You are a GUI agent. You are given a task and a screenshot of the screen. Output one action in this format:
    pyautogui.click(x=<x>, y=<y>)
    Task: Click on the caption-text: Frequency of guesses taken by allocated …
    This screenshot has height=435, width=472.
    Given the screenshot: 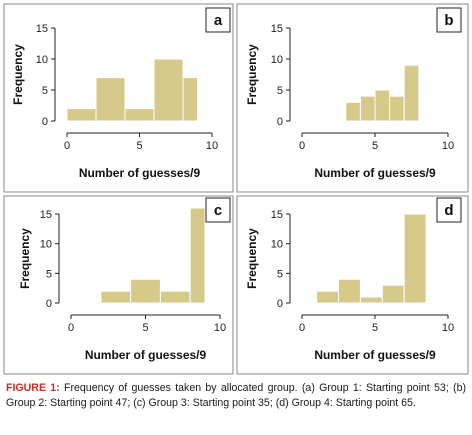 What is the action you would take?
    pyautogui.click(x=236, y=395)
    